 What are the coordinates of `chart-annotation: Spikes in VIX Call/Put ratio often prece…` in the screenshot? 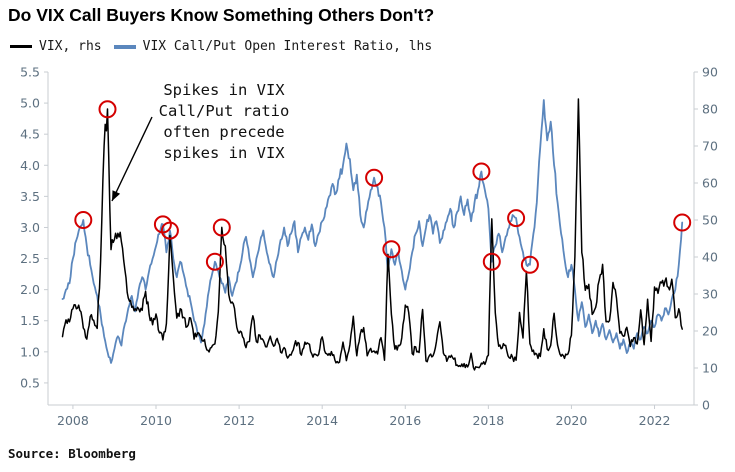 It's located at (224, 122).